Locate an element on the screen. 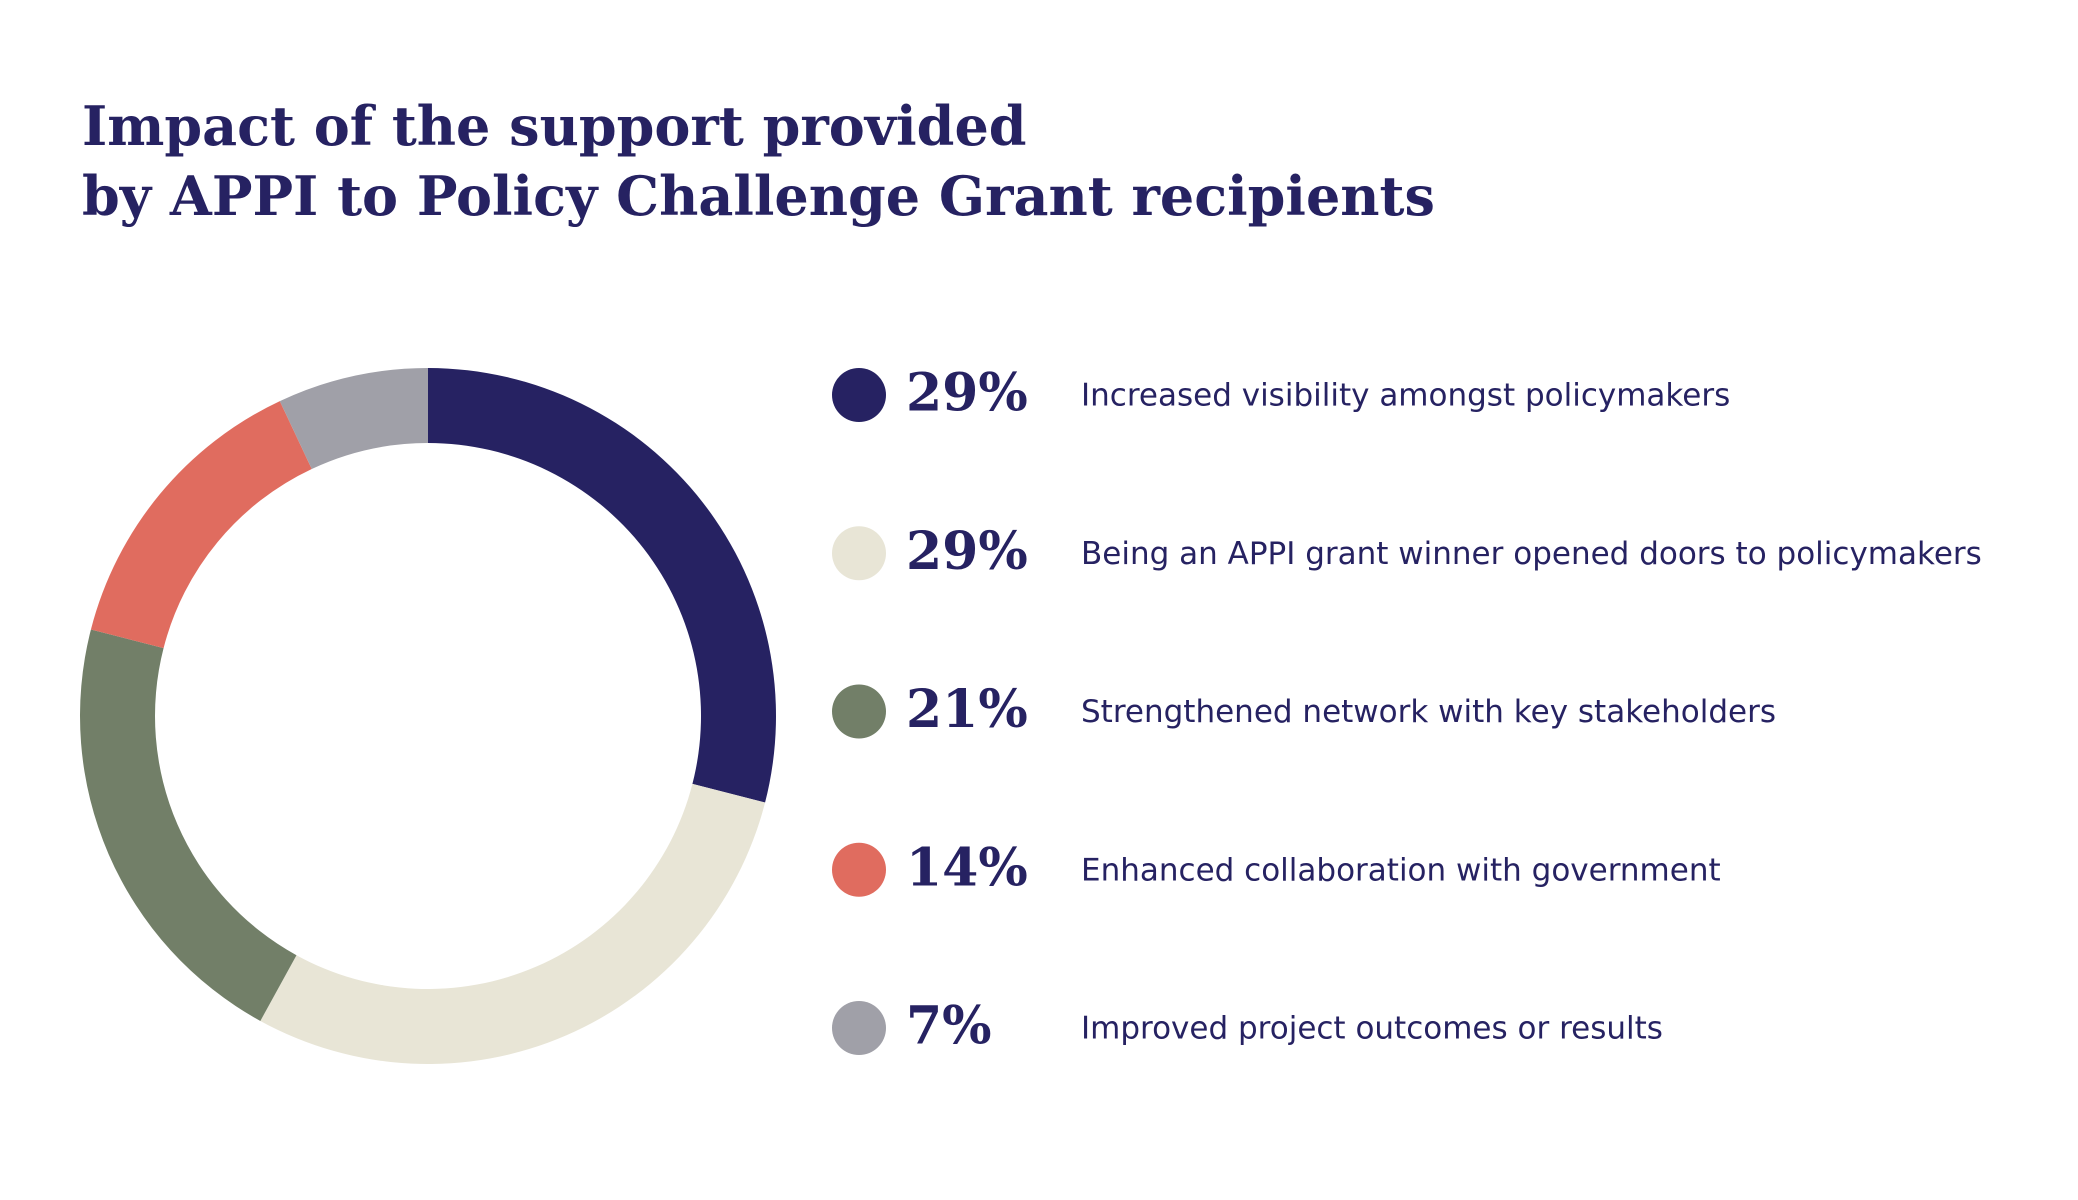 This screenshot has height=1200, width=2078. legend-label: Enhanced collaboration with government is located at coordinates (1401, 870).